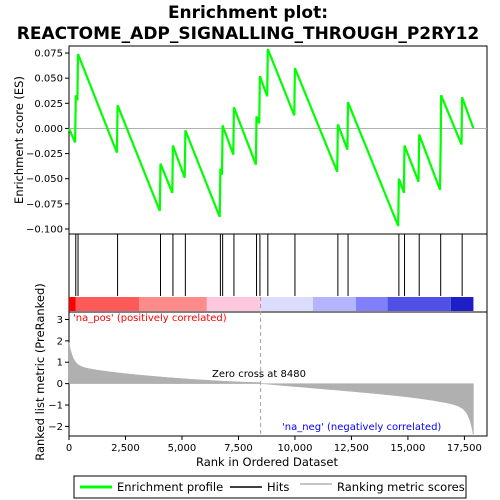 This screenshot has height=500, width=500. I want to click on metric-y-tick-label: 3, so click(60, 320).